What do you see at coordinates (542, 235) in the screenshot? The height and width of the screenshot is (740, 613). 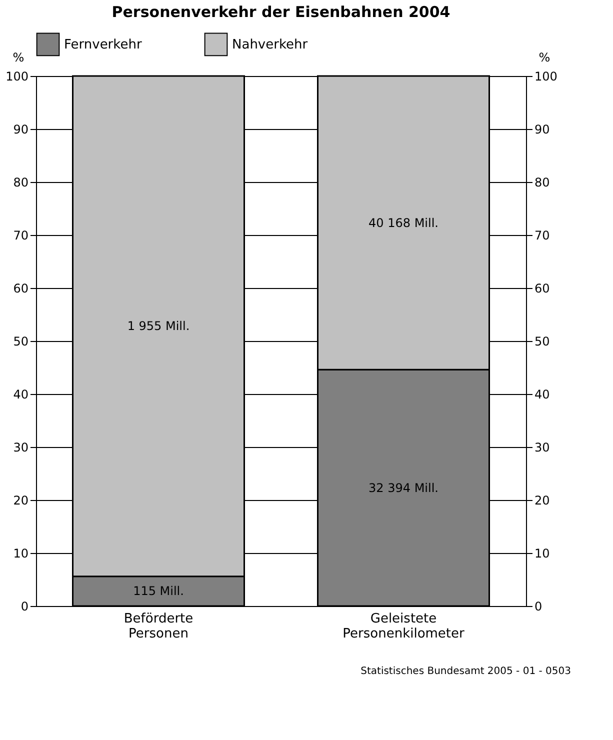 I see `y2-tick-label: 70` at bounding box center [542, 235].